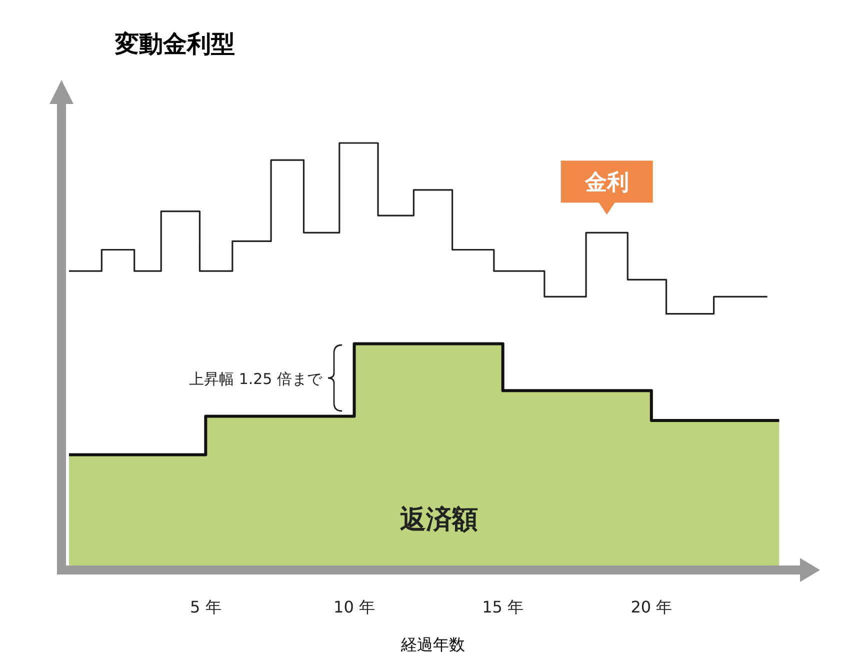 The image size is (848, 670). I want to click on chart-title: 変動金利型, so click(174, 44).